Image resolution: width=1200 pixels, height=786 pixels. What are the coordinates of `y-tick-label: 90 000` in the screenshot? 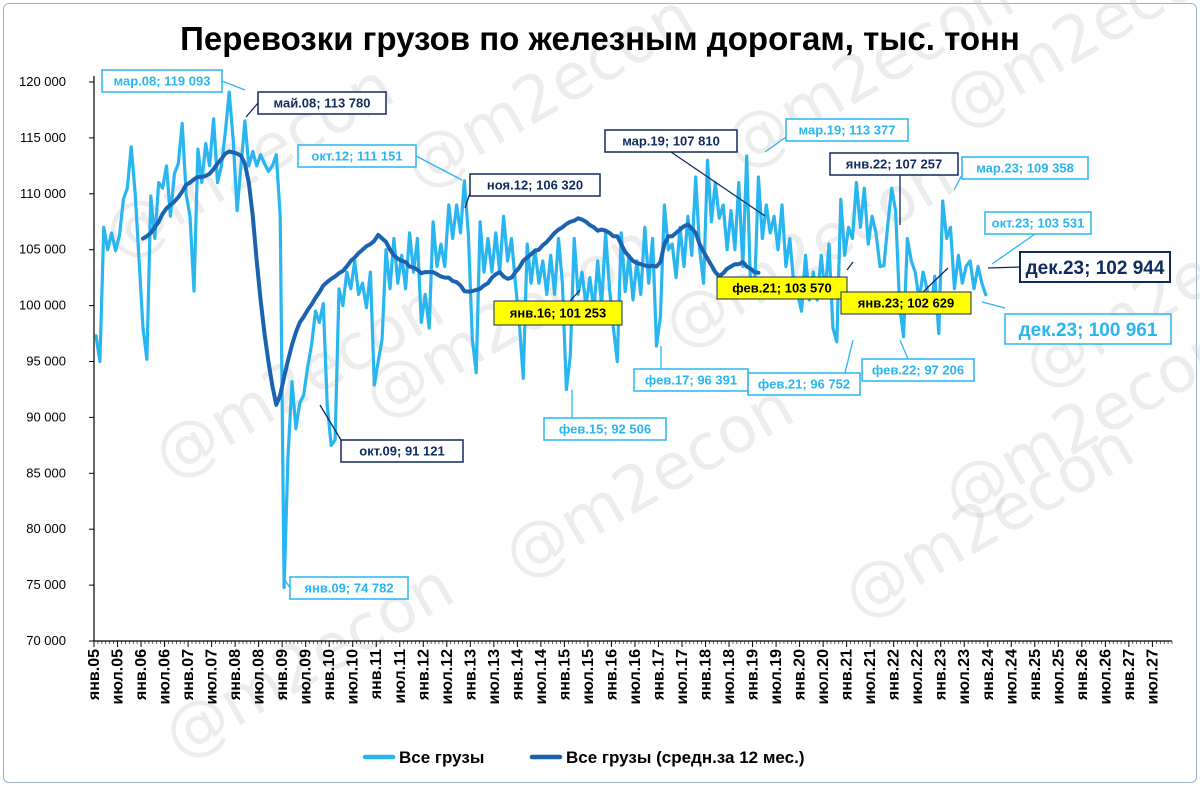 It's located at (46, 416).